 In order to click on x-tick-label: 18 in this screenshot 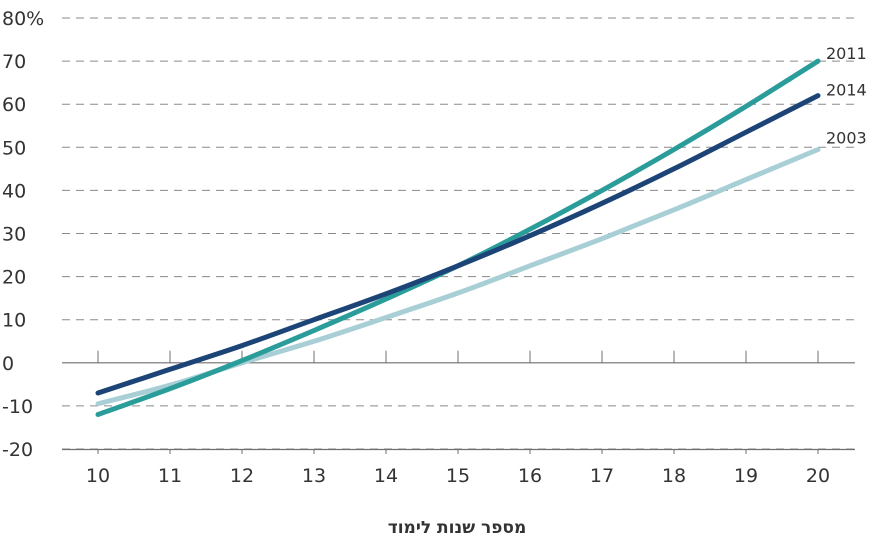, I will do `click(674, 476)`.